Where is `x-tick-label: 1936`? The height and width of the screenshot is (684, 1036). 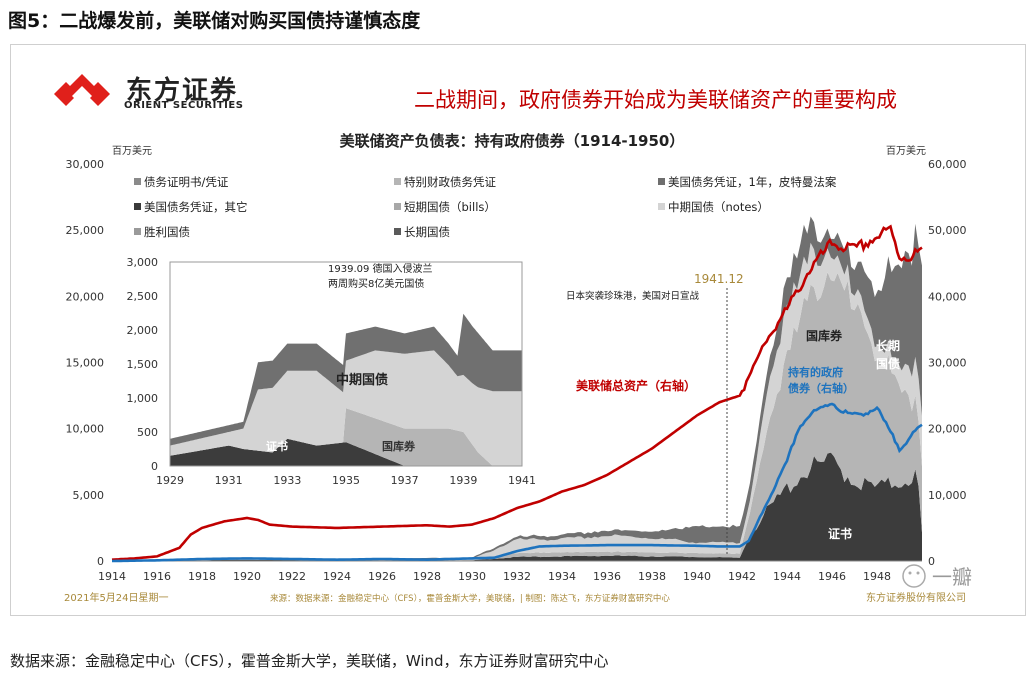 x-tick-label: 1936 is located at coordinates (607, 576).